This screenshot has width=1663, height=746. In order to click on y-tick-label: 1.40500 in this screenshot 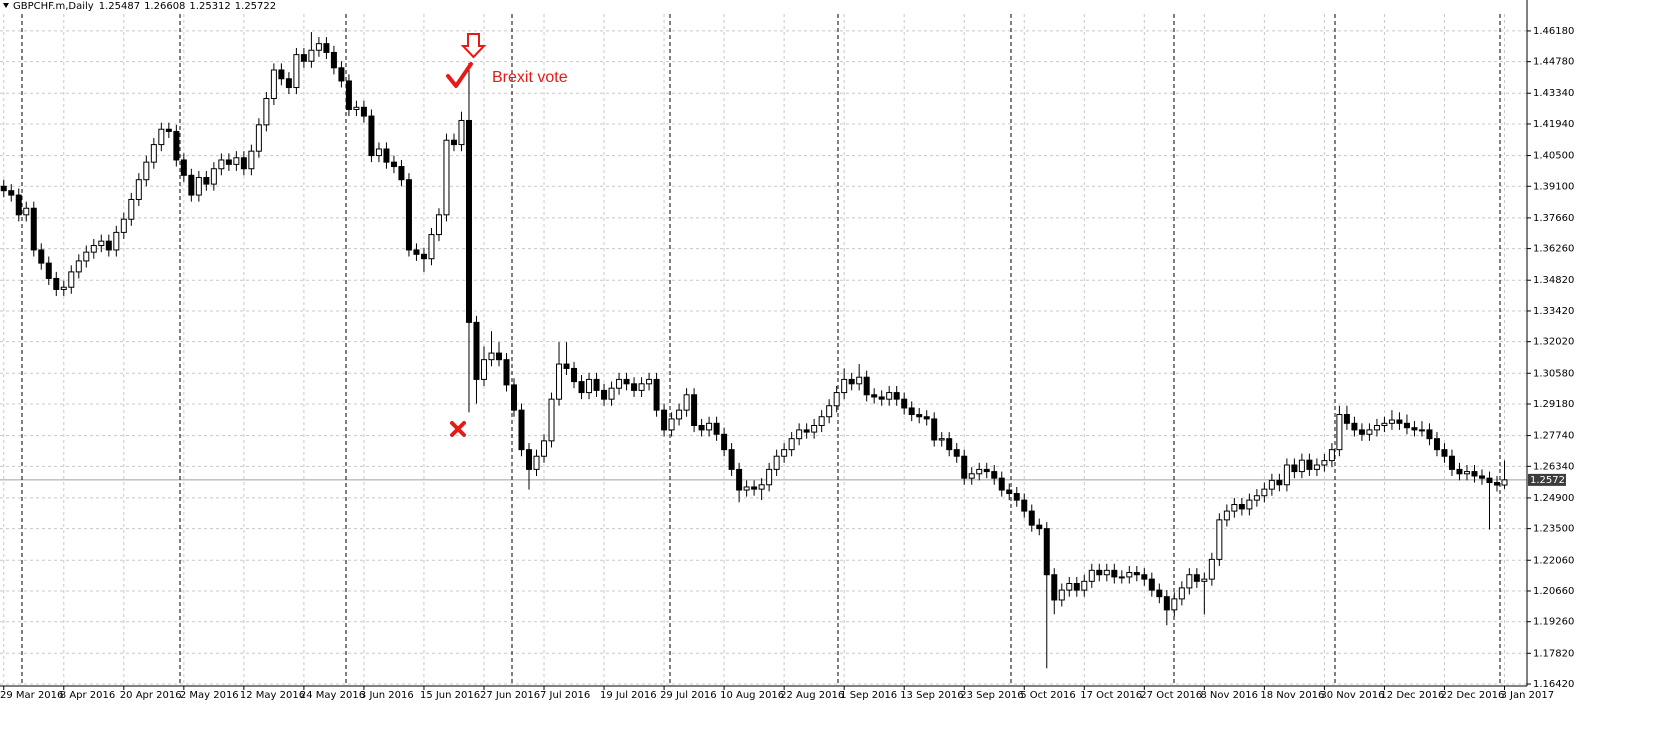, I will do `click(1553, 156)`.